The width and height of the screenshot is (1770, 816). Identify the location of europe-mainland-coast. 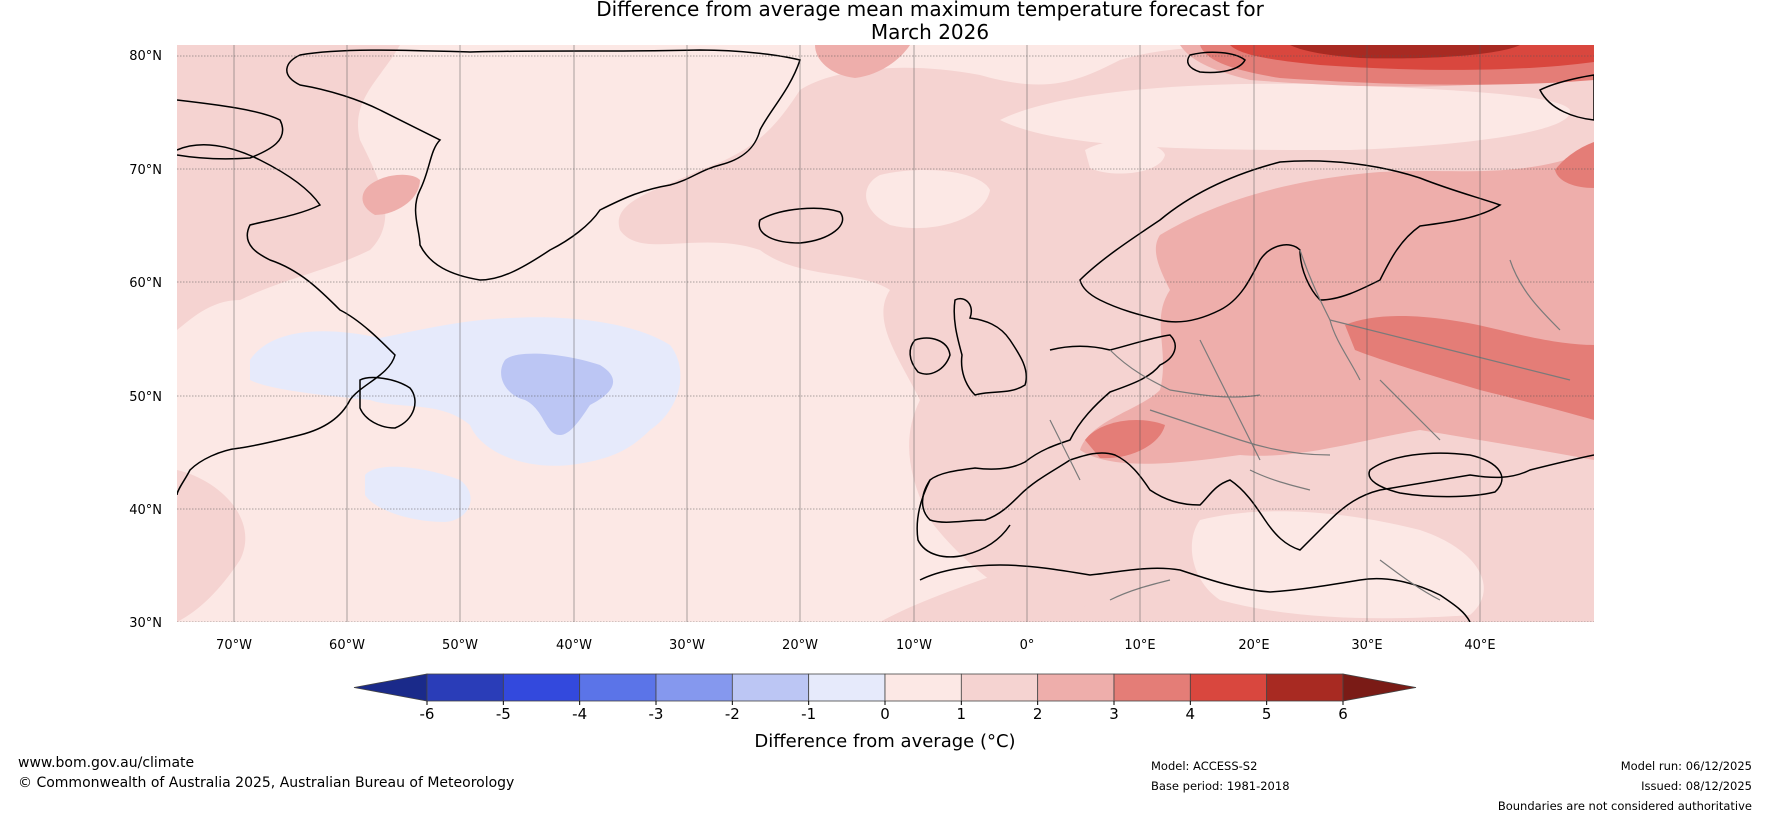
(1257, 442).